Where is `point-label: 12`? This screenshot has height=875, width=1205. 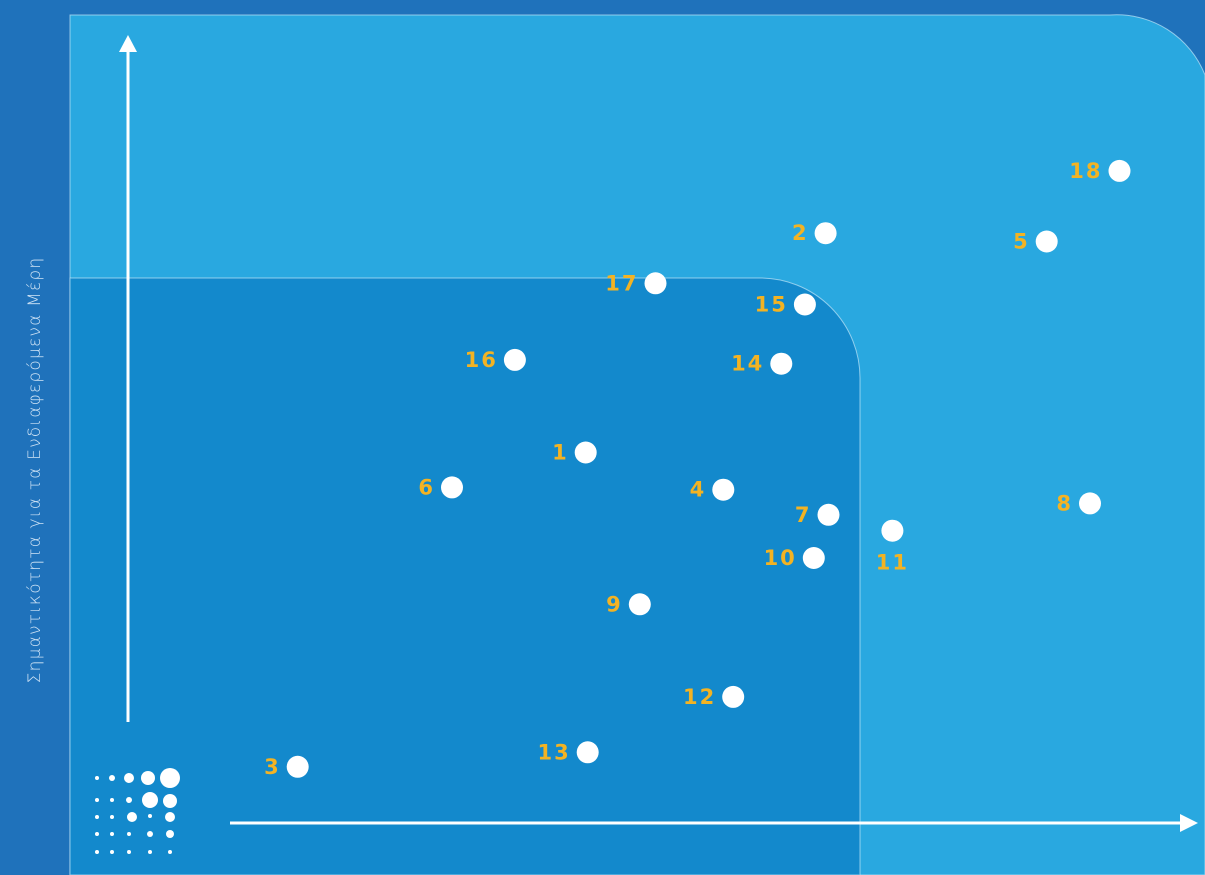 point-label: 12 is located at coordinates (699, 697).